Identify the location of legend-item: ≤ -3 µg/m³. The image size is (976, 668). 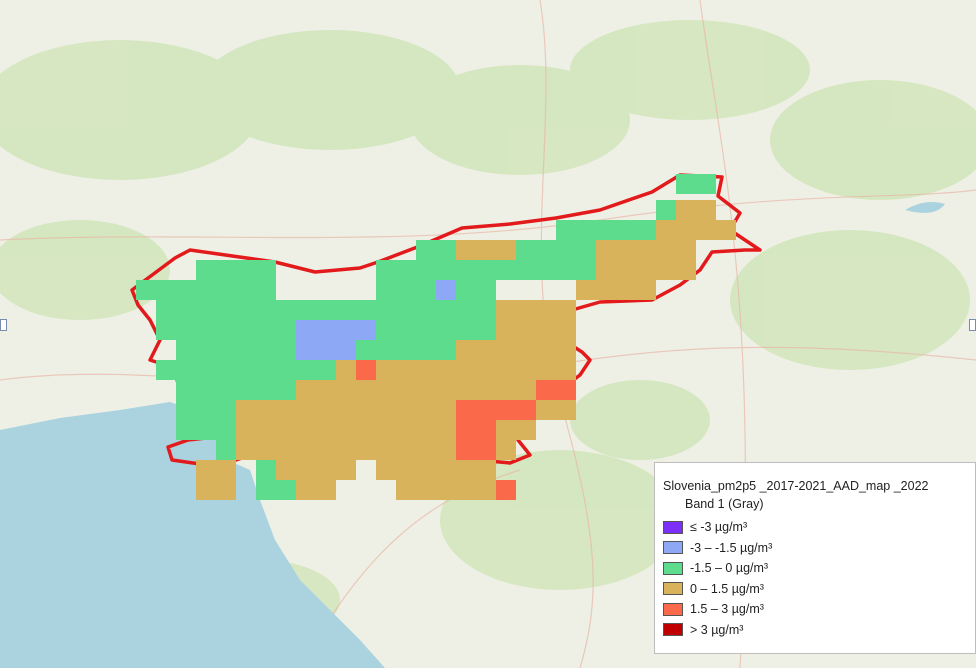
(815, 527).